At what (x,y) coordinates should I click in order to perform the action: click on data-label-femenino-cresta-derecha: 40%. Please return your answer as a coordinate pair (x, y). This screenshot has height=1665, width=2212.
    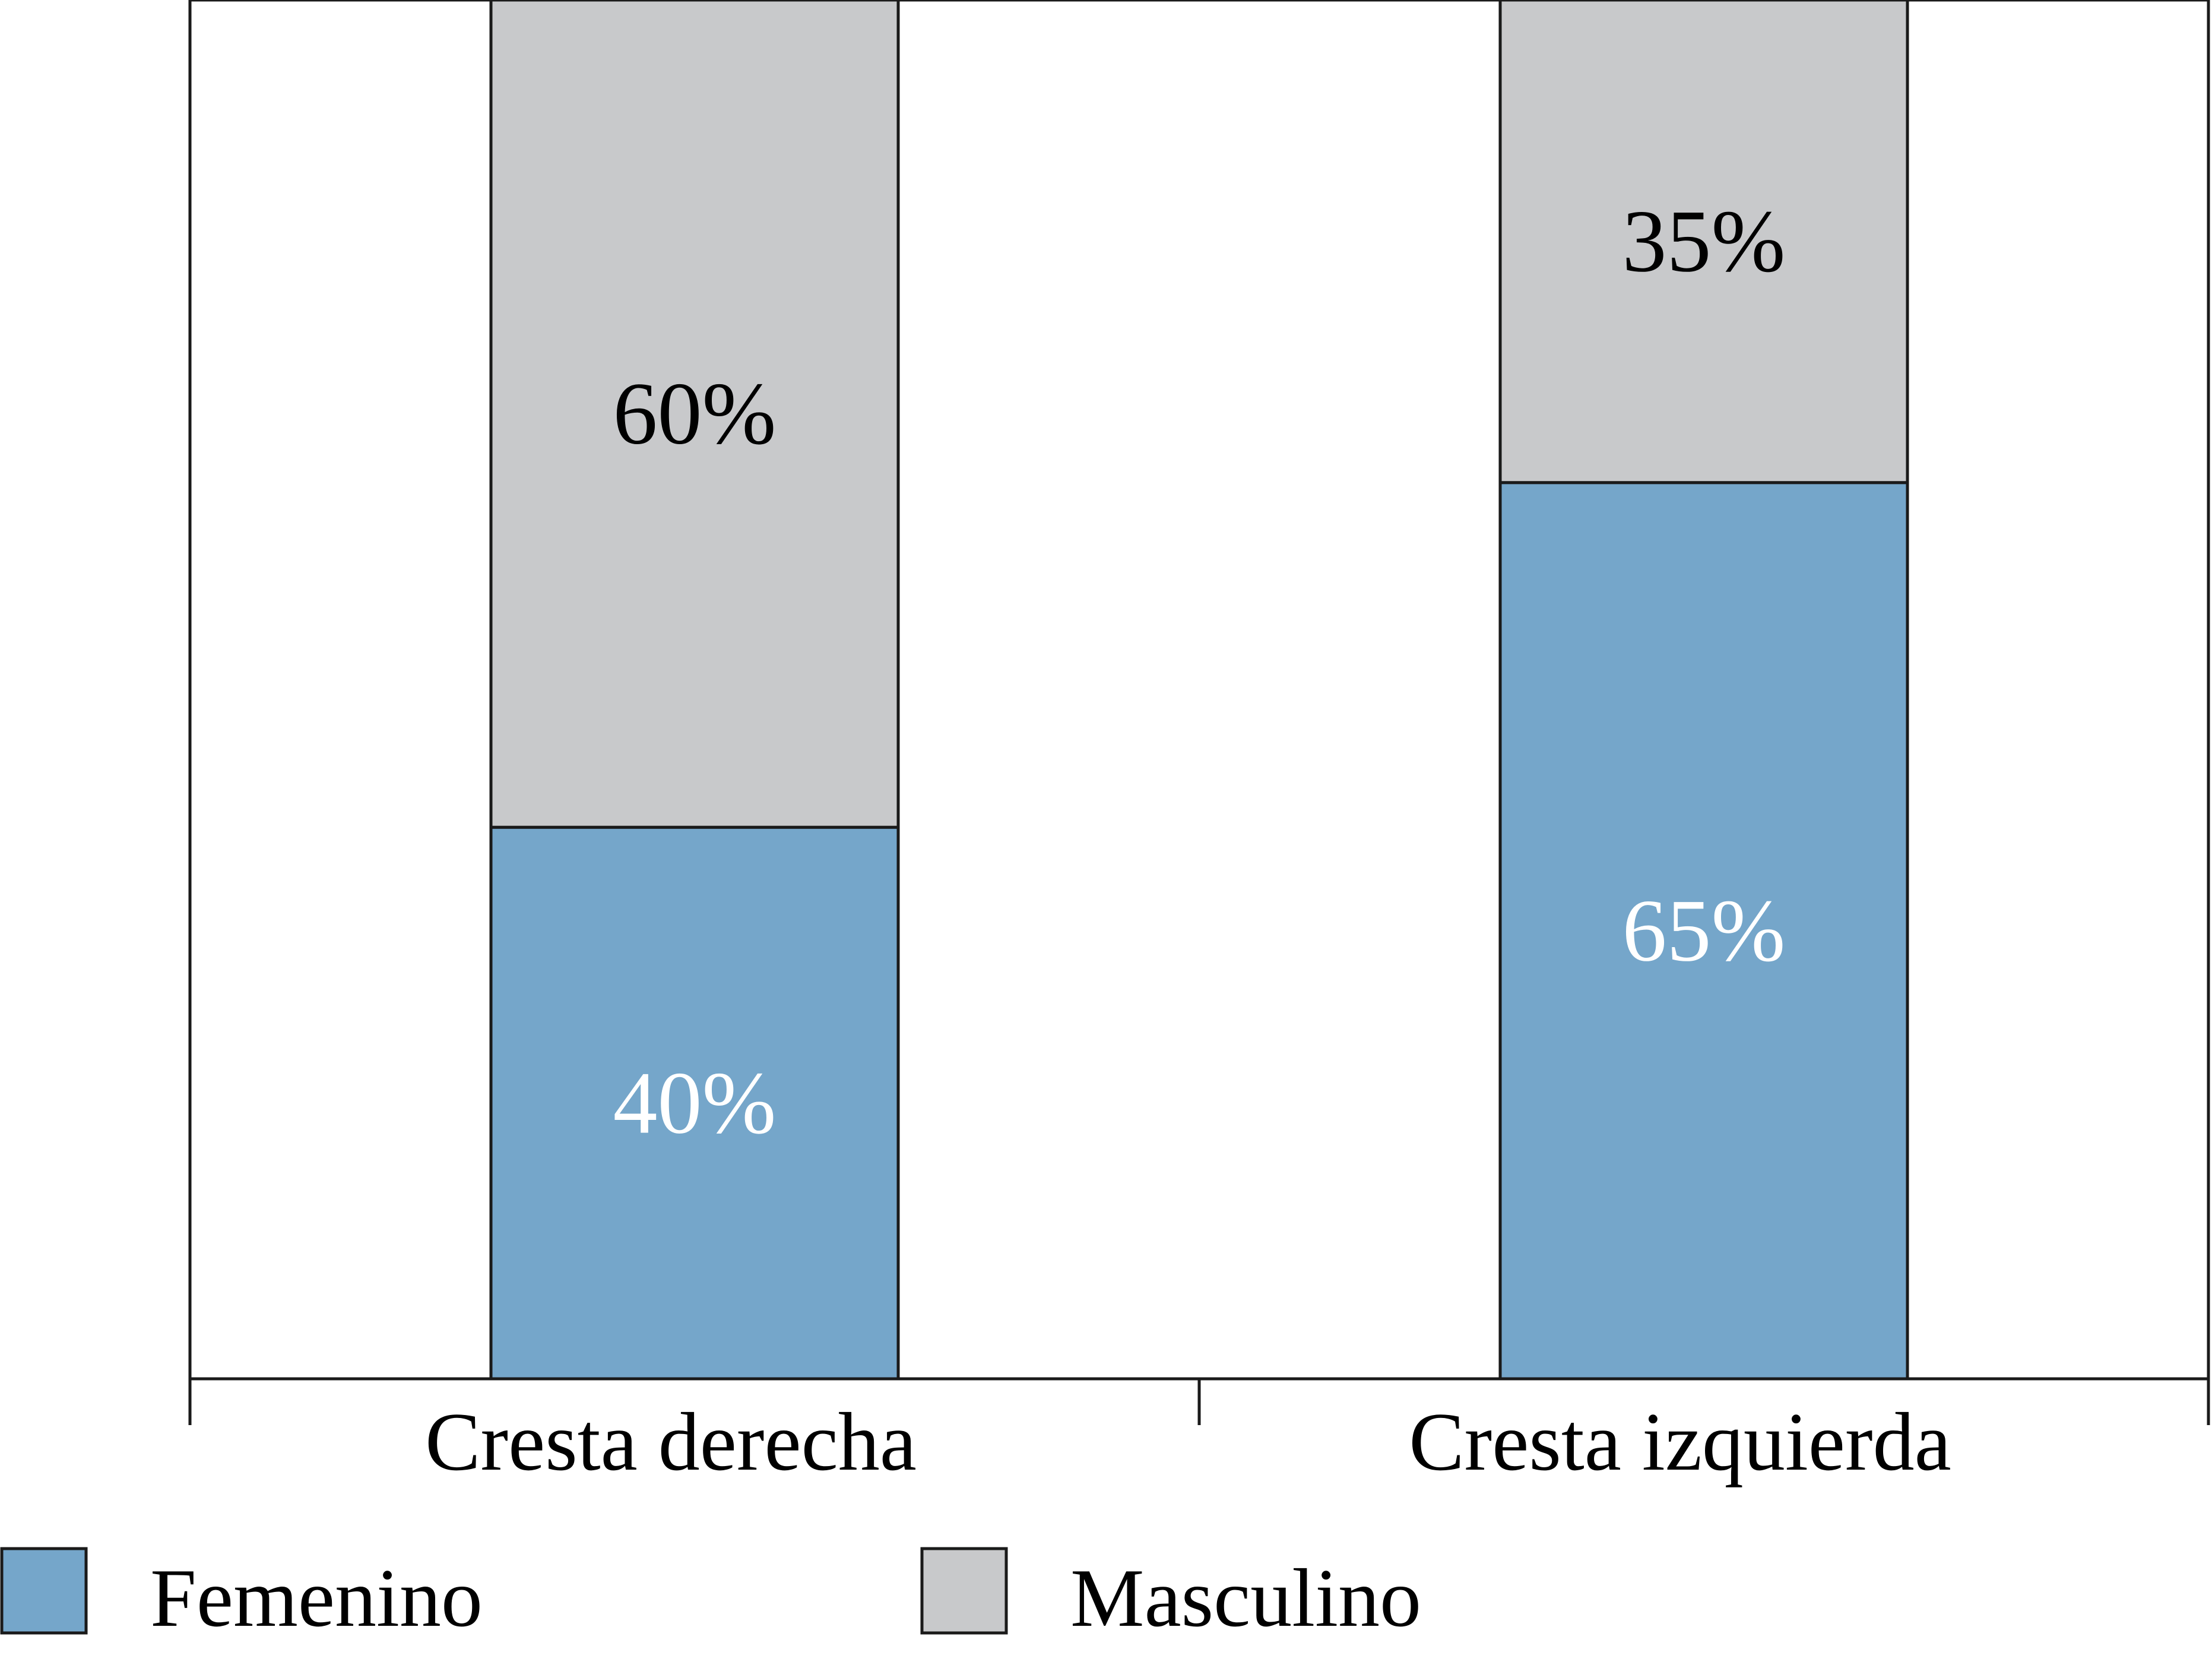
    Looking at the image, I should click on (695, 1103).